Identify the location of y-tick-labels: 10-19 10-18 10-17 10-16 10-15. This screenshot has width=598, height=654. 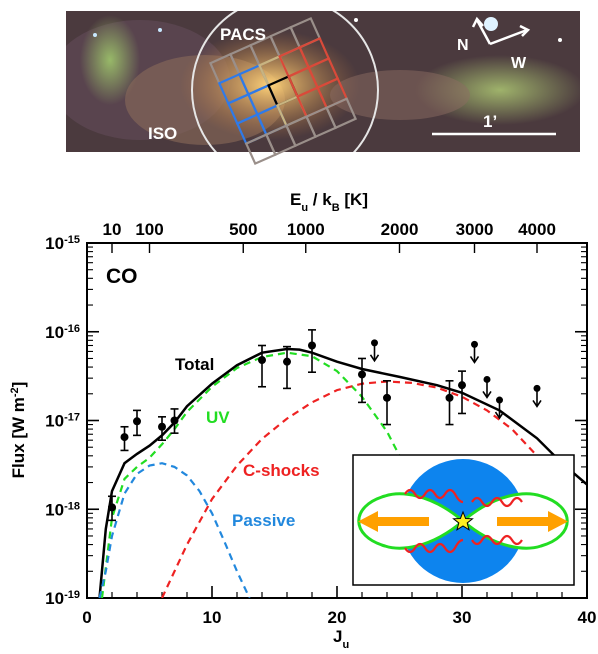
(62, 421).